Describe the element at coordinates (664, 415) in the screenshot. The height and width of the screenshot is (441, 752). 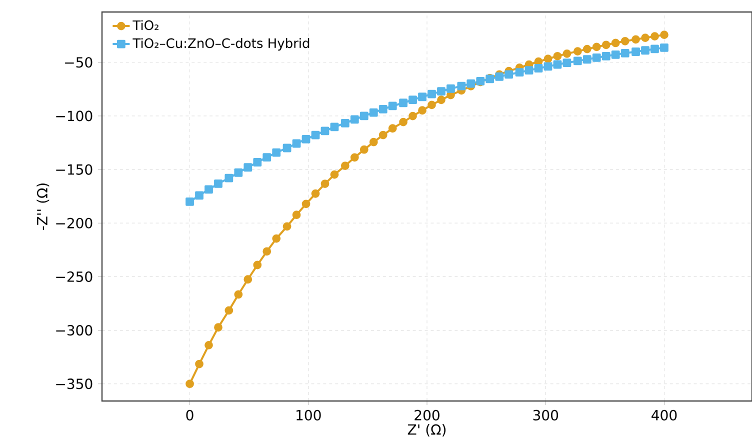
I see `x-tick-label: 400` at that location.